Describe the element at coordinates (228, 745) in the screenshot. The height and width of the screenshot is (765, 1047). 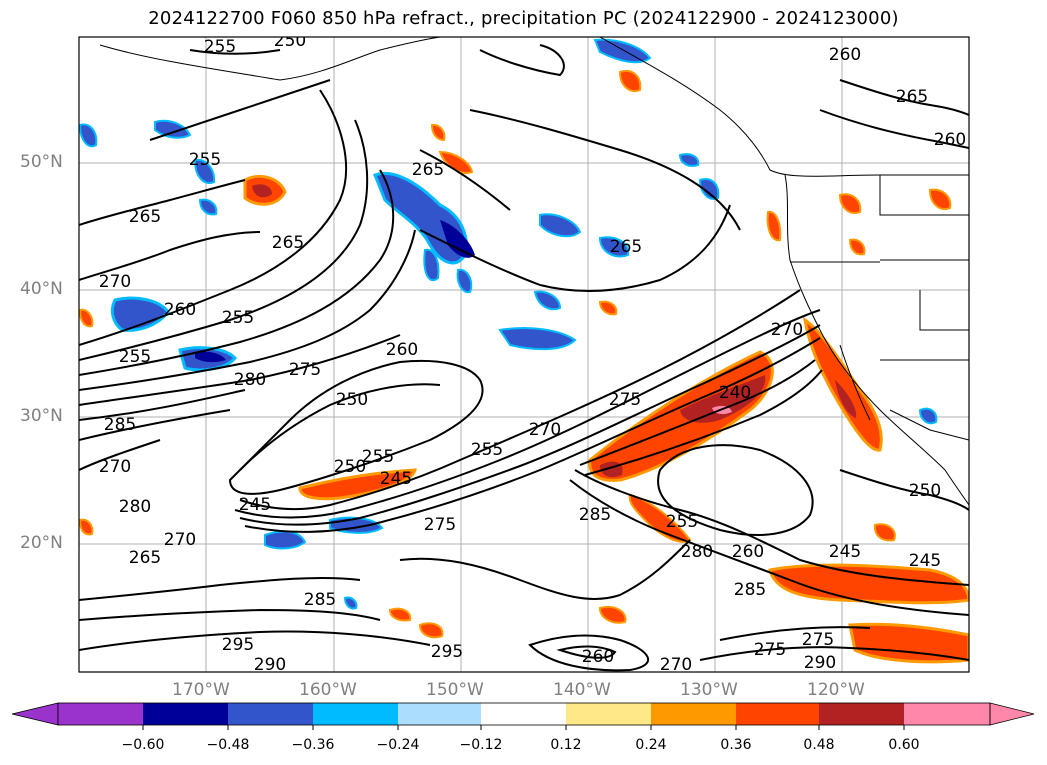
I see `colorbar-tick-label: −0.48` at that location.